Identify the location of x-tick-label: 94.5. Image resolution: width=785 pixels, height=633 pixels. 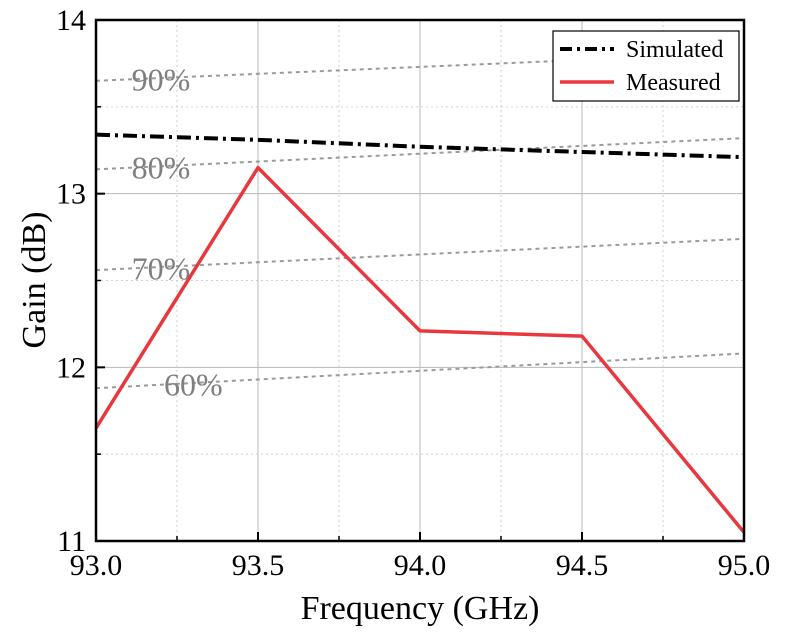
(582, 565).